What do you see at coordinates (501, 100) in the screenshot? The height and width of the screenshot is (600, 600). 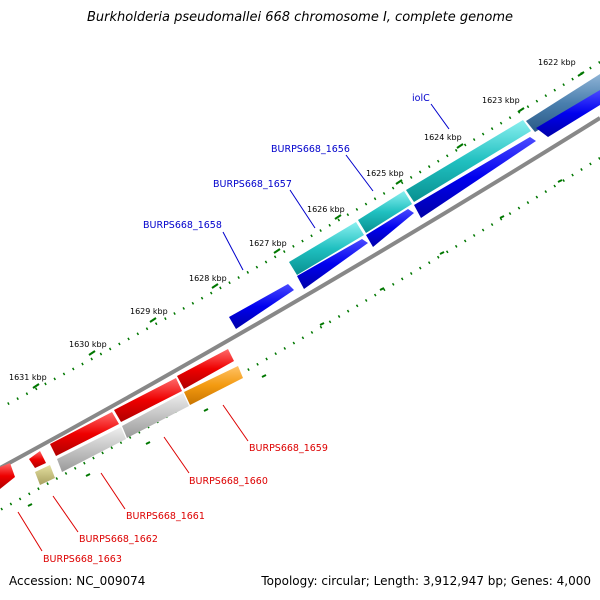 I see `scale-label: 1623 kbp` at bounding box center [501, 100].